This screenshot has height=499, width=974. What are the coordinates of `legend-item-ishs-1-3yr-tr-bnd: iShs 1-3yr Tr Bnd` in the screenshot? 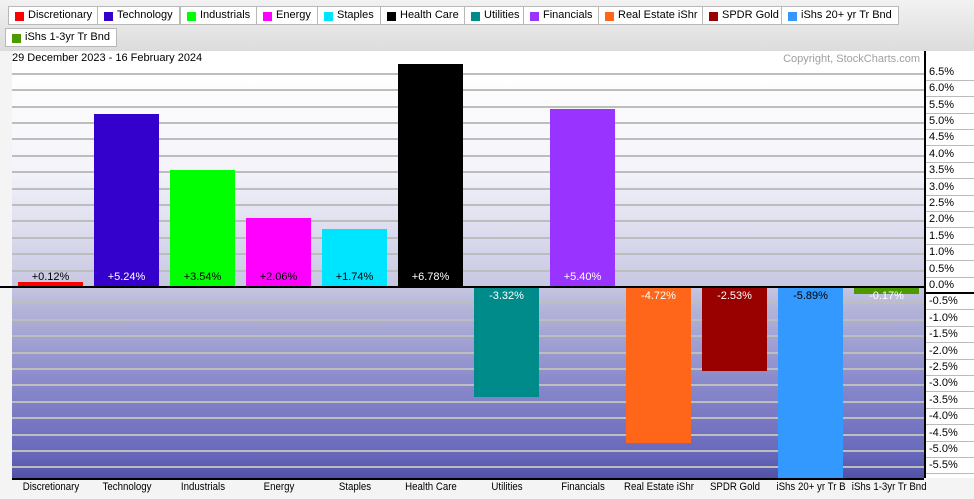 It's located at (61, 37).